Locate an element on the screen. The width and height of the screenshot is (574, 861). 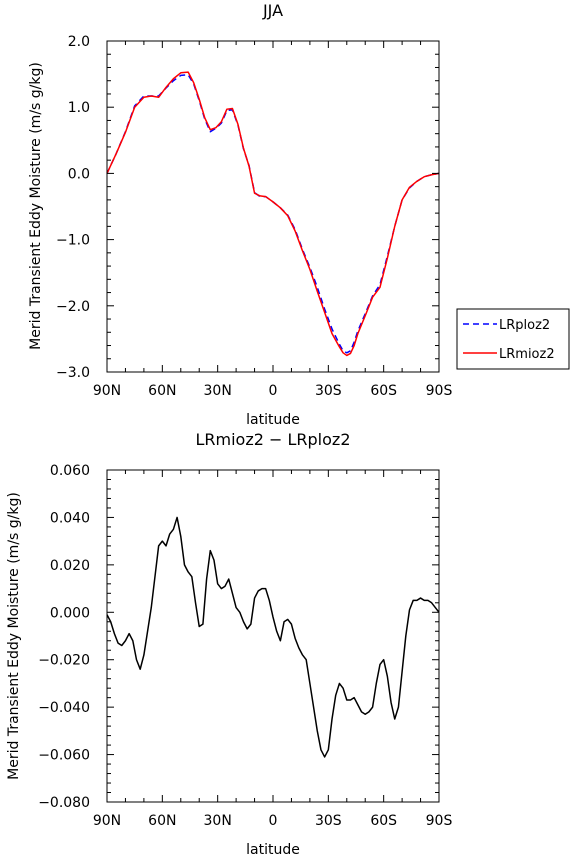
bottom-x-tick-label: 30S is located at coordinates (328, 821).